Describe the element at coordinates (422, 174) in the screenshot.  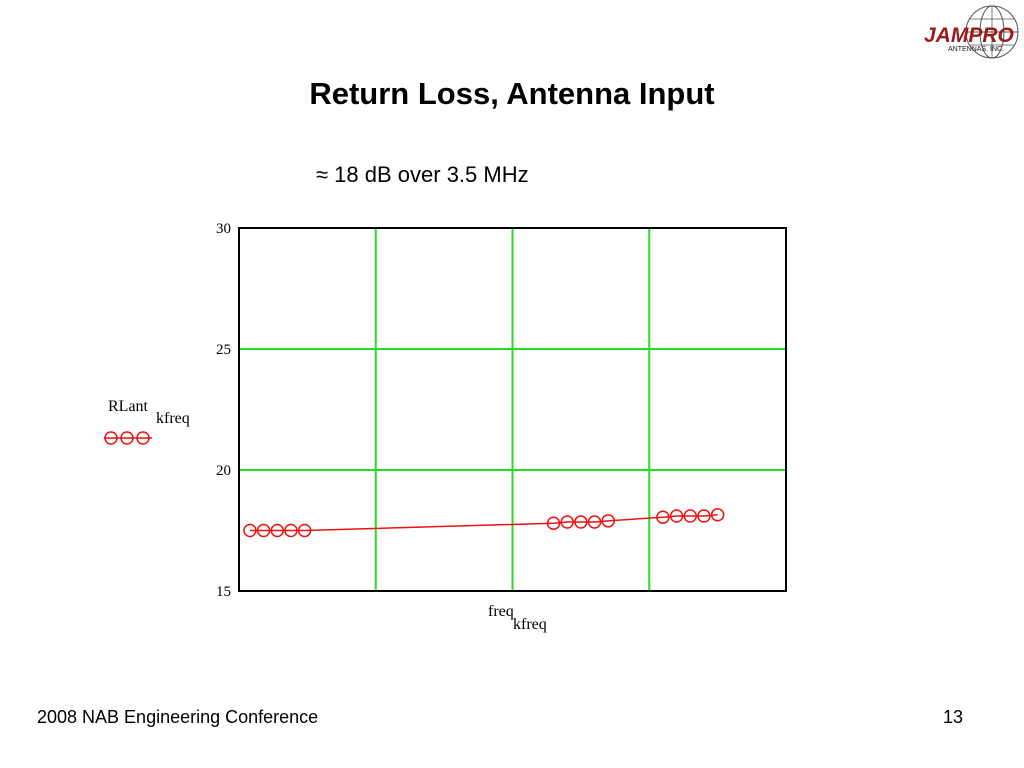
I see `slide-subtitle: ≈ 18 dB over 3.5 MHz` at that location.